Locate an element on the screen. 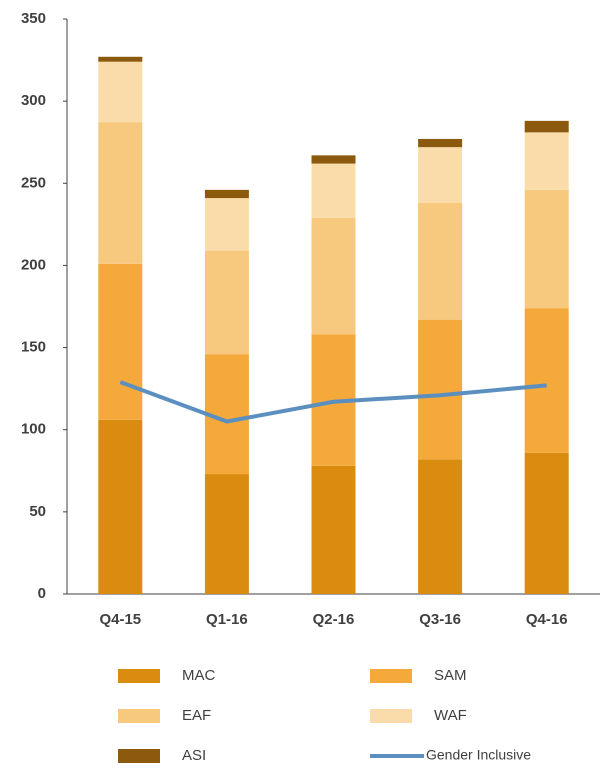  legend-label: SAM is located at coordinates (450, 675).